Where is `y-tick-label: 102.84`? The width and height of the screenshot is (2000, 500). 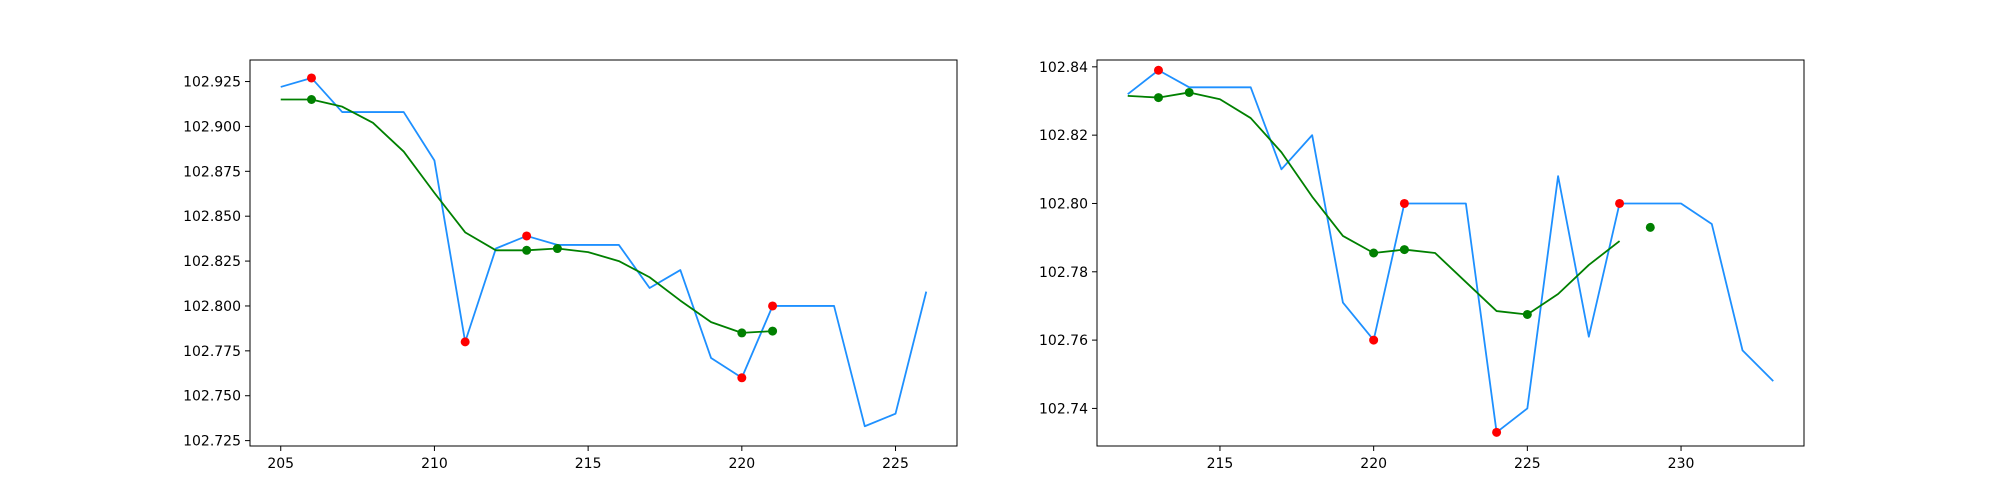 y-tick-label: 102.84 is located at coordinates (1063, 68).